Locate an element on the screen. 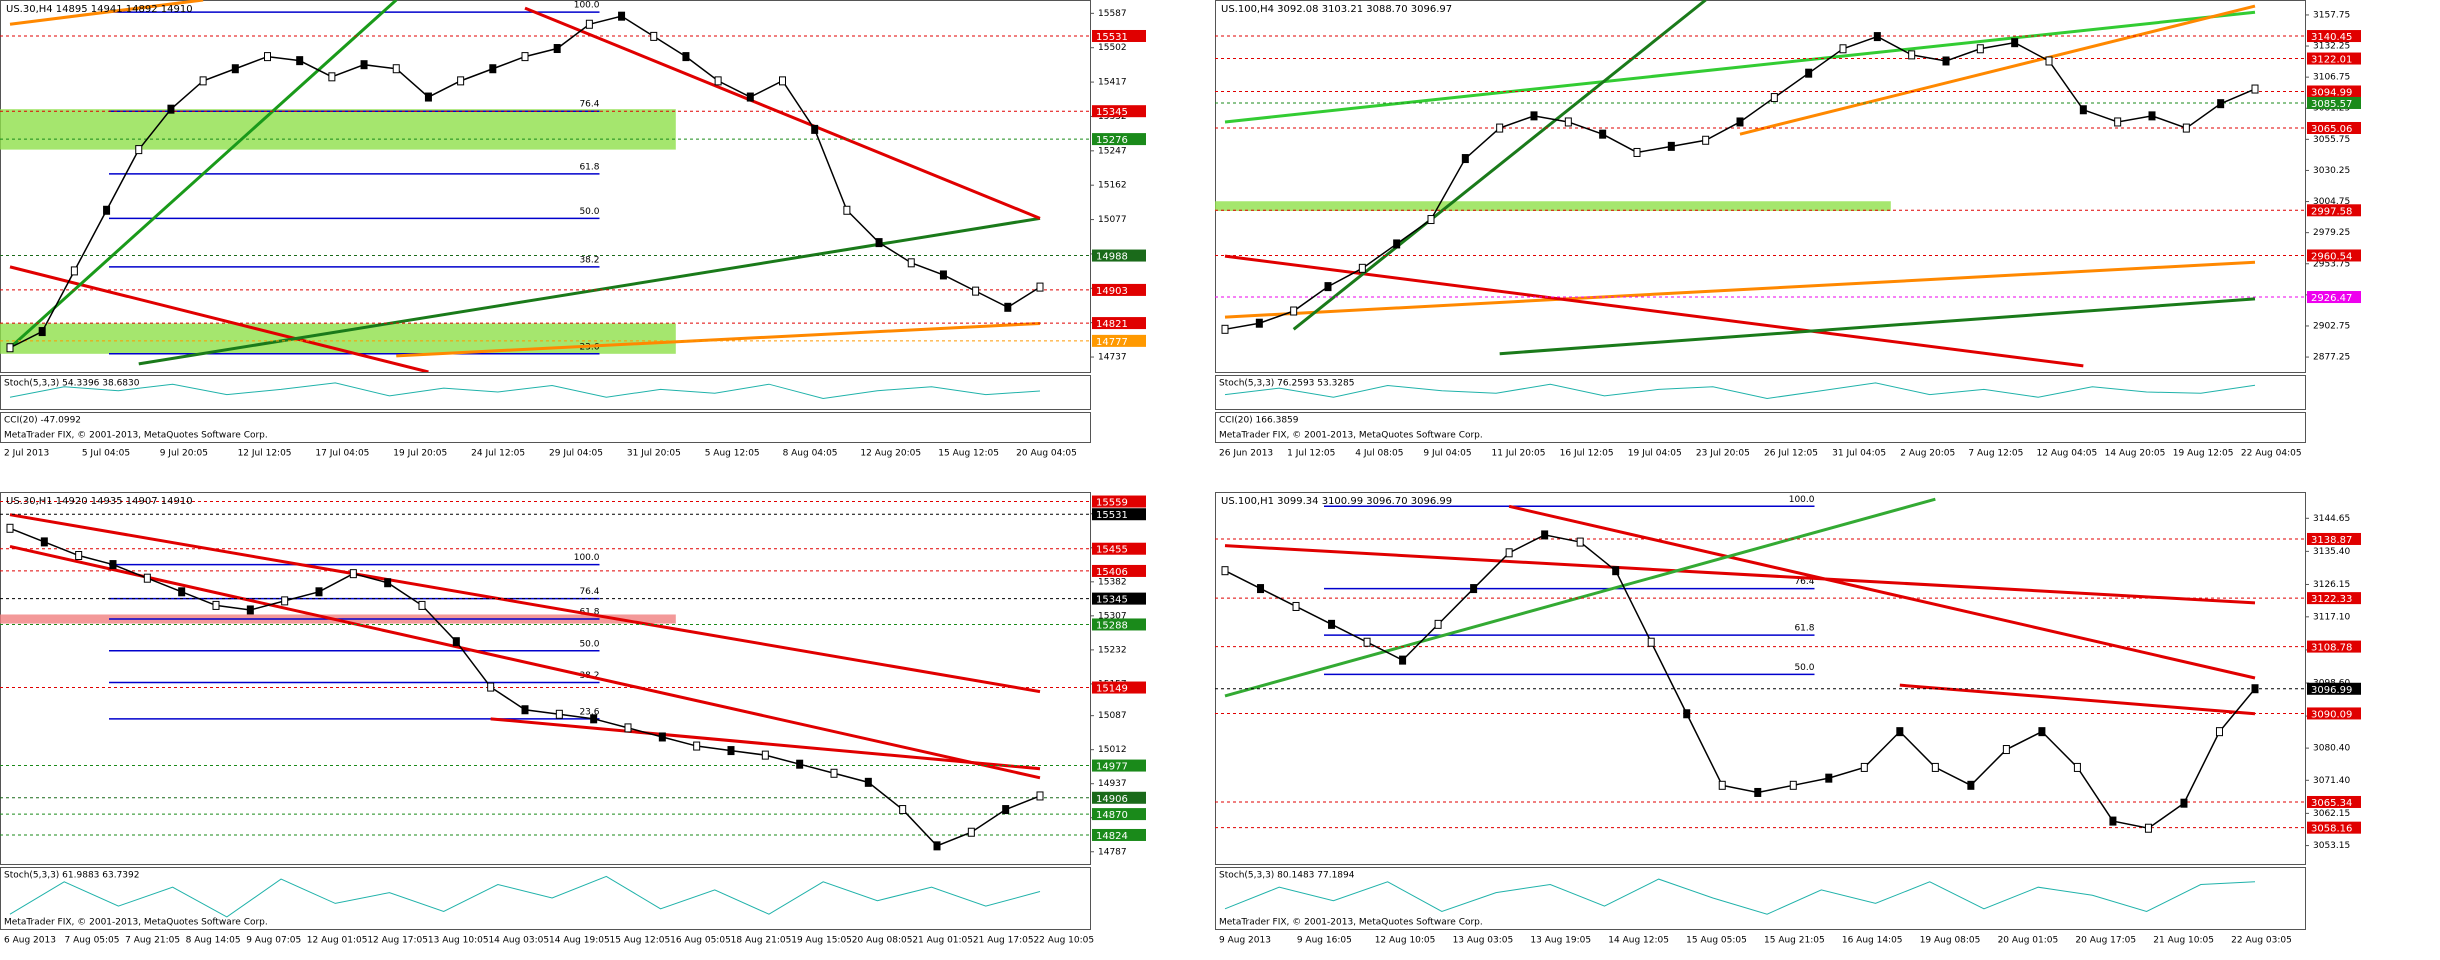 This screenshot has width=2440, height=960. y-tick-label: 15247 is located at coordinates (1112, 151).